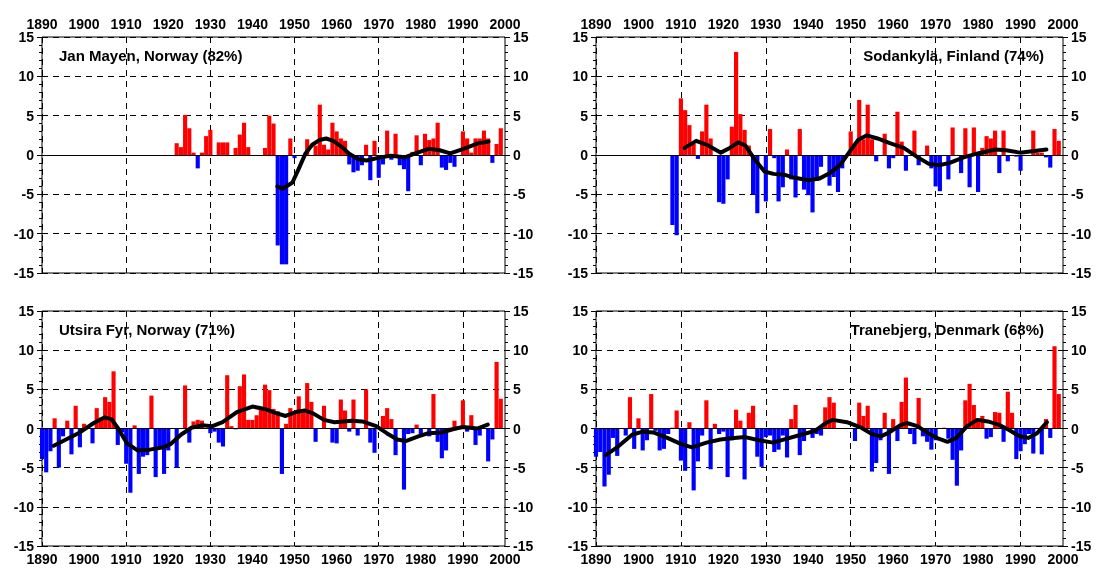 This screenshot has width=1101, height=580. What do you see at coordinates (953, 55) in the screenshot?
I see `text: Sodankylä, Finland (74%)` at bounding box center [953, 55].